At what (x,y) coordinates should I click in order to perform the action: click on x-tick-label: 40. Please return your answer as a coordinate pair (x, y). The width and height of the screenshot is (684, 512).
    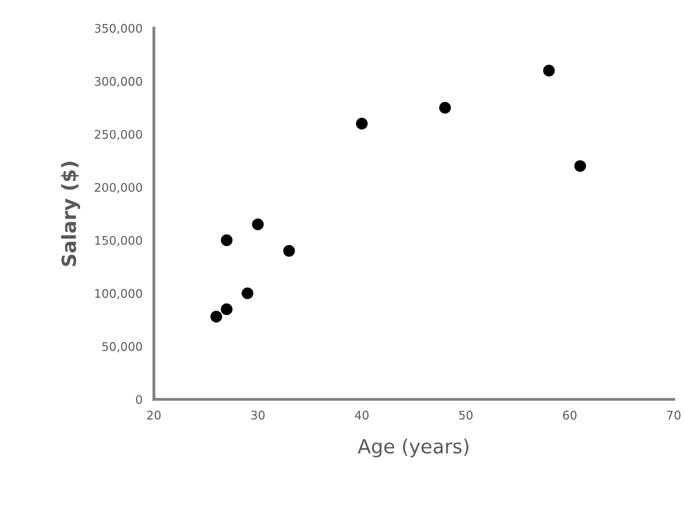
    Looking at the image, I should click on (361, 415).